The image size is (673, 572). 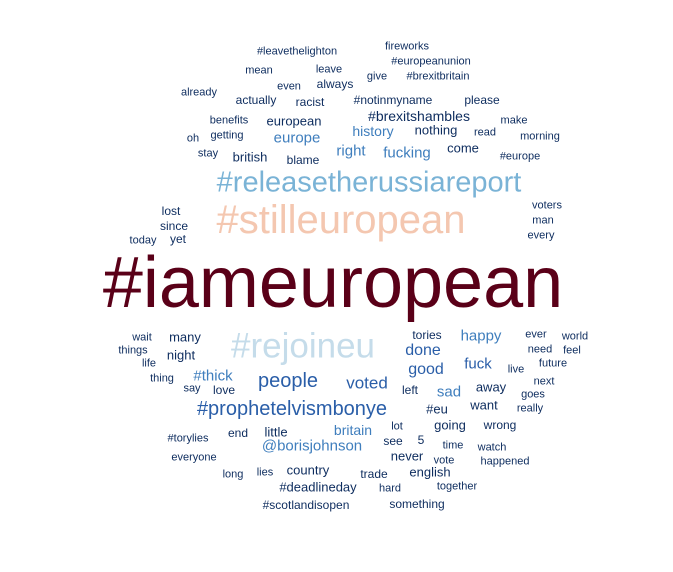 I want to click on word-5: 5, so click(x=421, y=440).